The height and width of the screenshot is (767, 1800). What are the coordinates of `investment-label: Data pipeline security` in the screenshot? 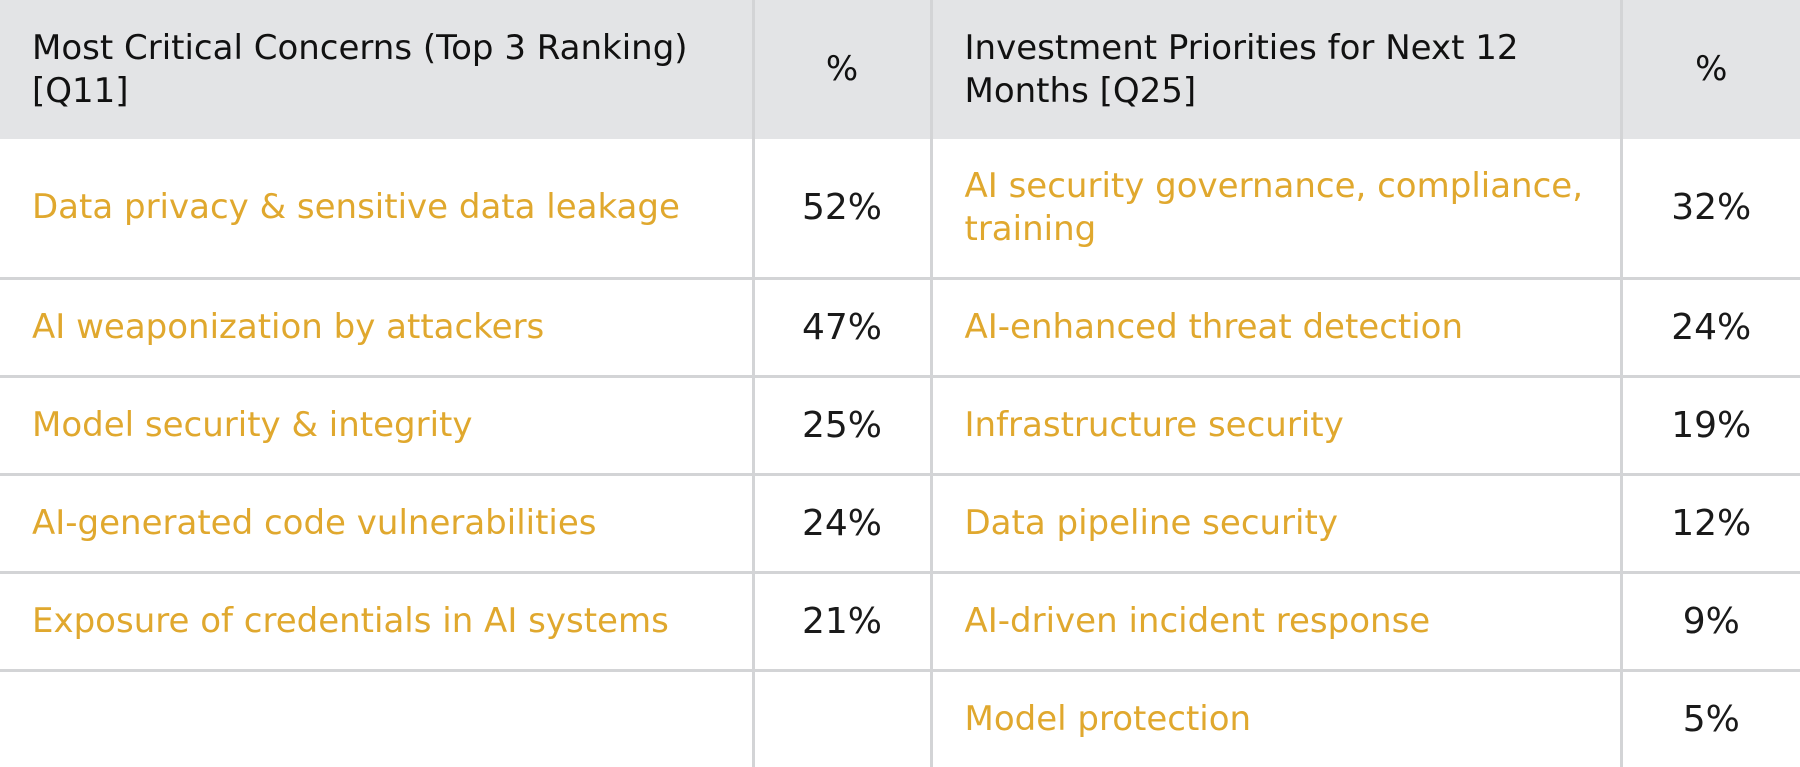 It's located at (1276, 523).